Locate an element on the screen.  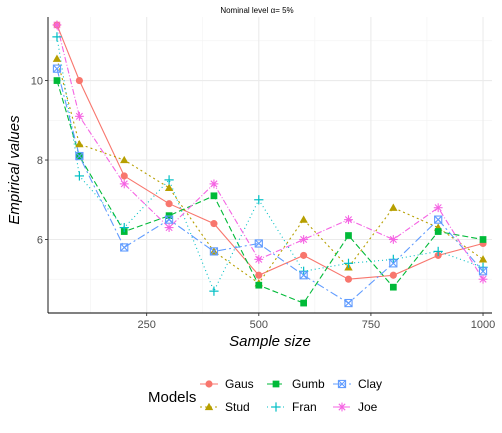
legend-label-gaus: Gaus is located at coordinates (239, 384).